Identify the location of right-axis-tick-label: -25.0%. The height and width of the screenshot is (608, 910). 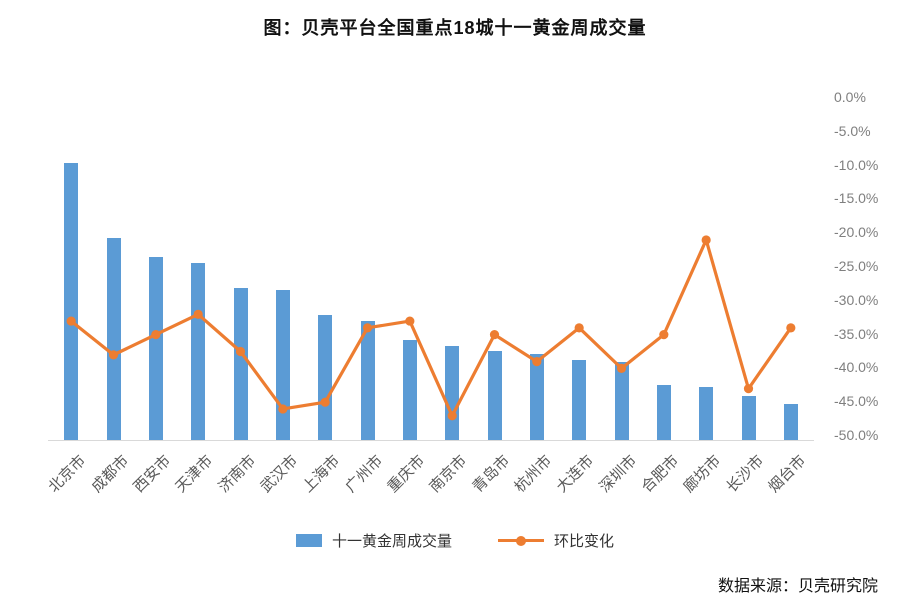
(856, 266).